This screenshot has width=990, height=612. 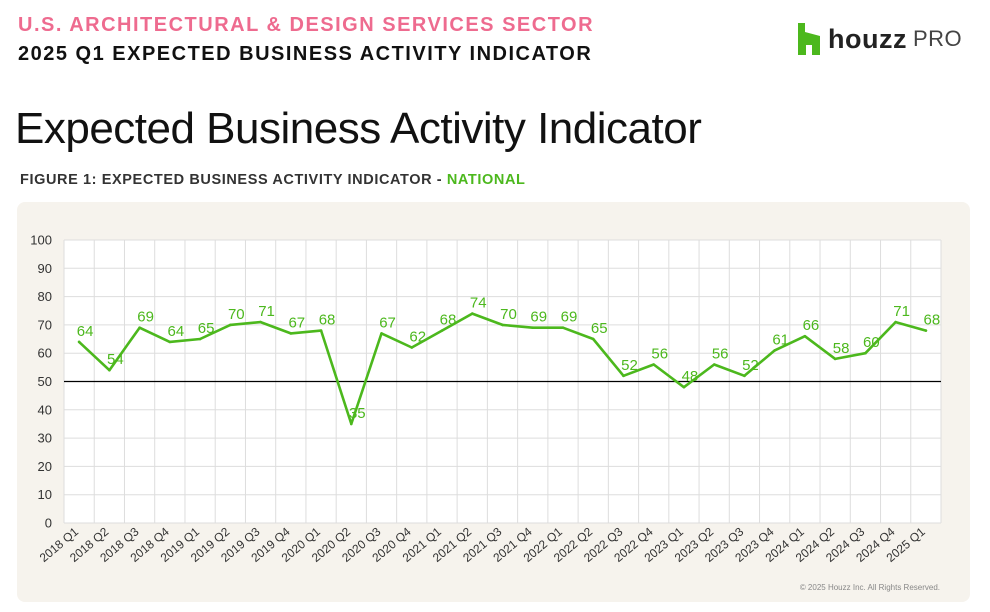 What do you see at coordinates (45, 438) in the screenshot?
I see `y-tick-label: 30` at bounding box center [45, 438].